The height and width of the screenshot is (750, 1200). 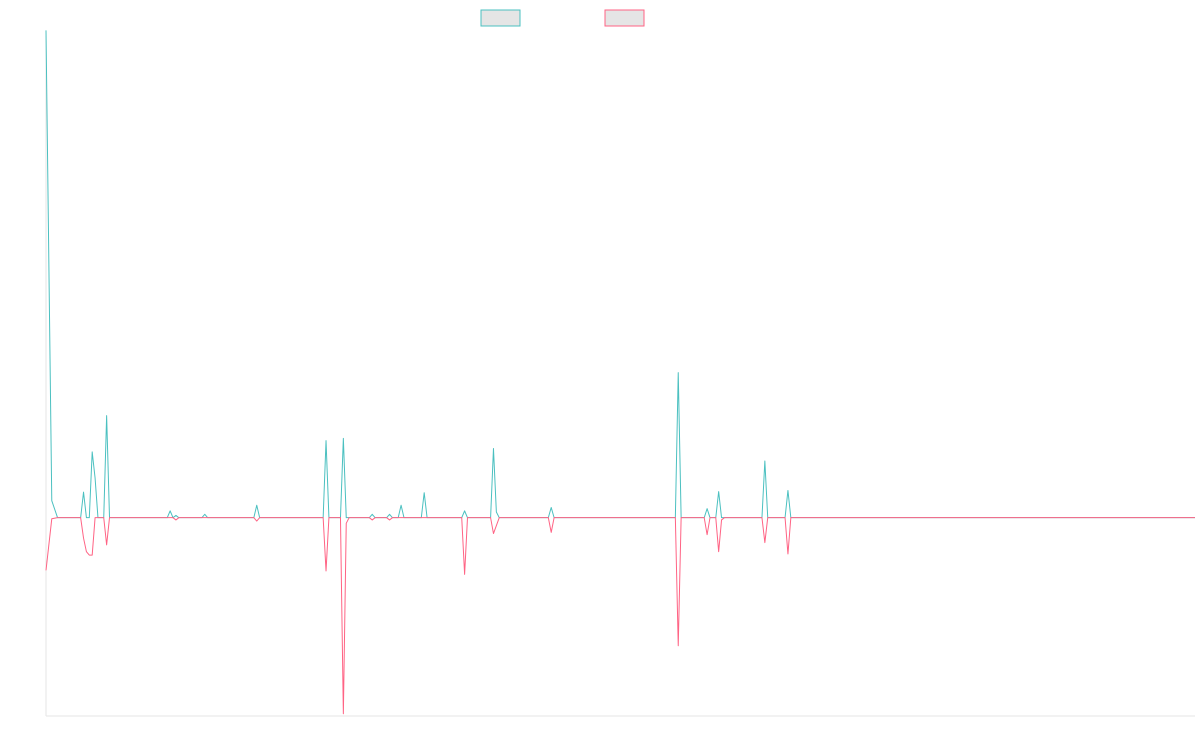 I want to click on legend, so click(x=562, y=18).